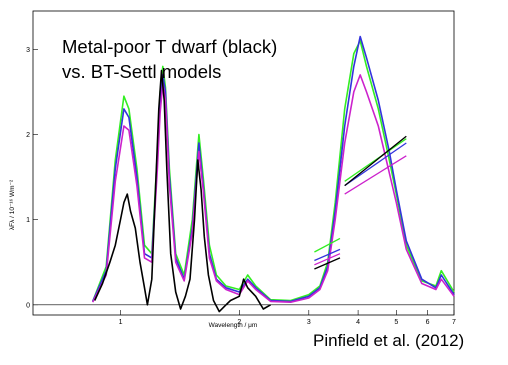 The width and height of the screenshot is (508, 365). What do you see at coordinates (396, 322) in the screenshot?
I see `x-tick-label-4: 5` at bounding box center [396, 322].